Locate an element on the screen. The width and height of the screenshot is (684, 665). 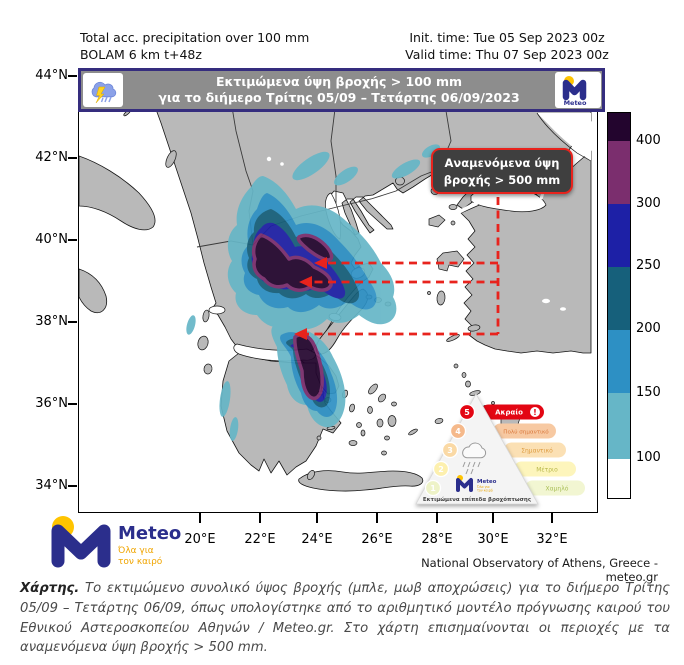
banner-title-line-1: Εκτιμώμενα ύψη βροχής > 100 mm is located at coordinates (339, 81).